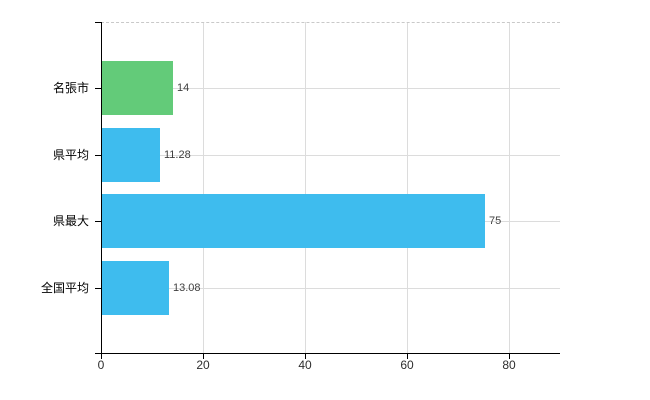 This screenshot has width=650, height=400. Describe the element at coordinates (70, 221) in the screenshot. I see `category-label: 県最大` at that location.